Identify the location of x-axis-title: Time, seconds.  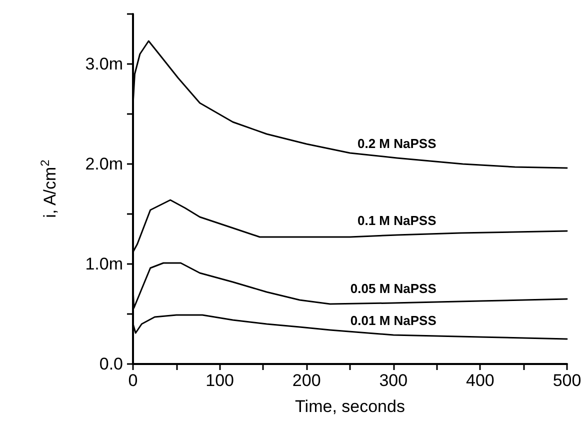
(350, 406).